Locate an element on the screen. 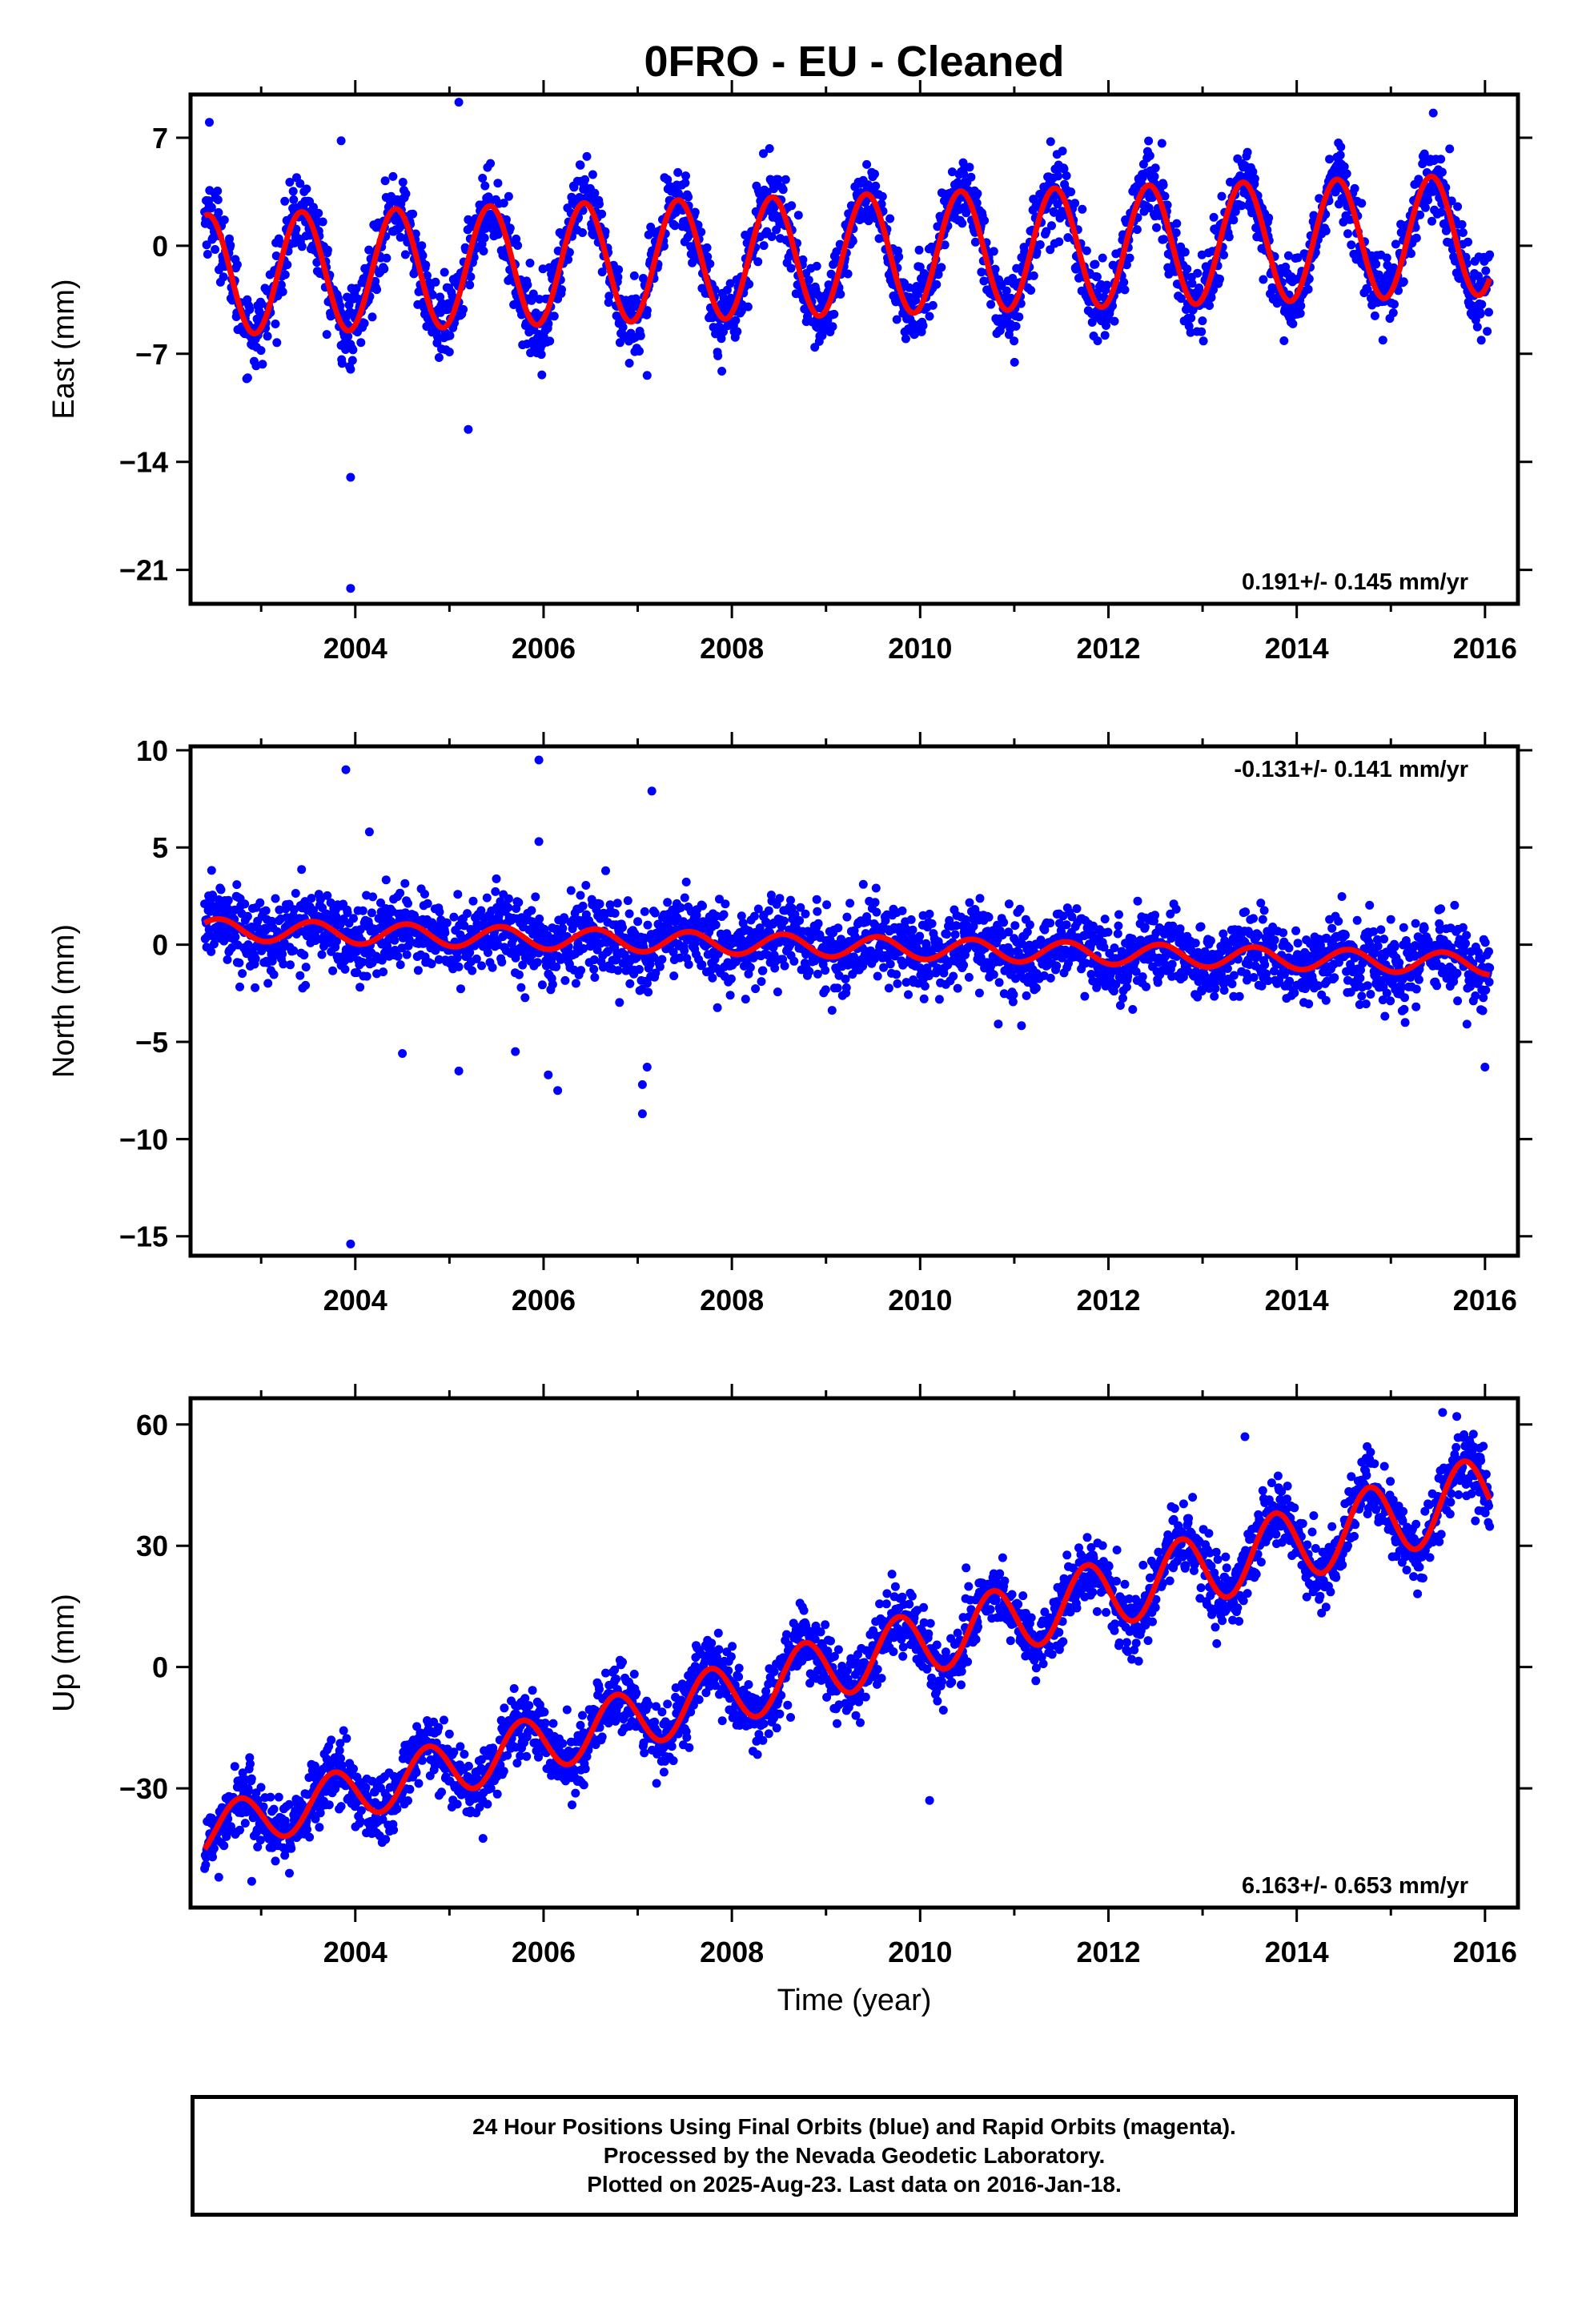 This screenshot has height=2324, width=1582. y-tick-label: 0 is located at coordinates (160, 246).